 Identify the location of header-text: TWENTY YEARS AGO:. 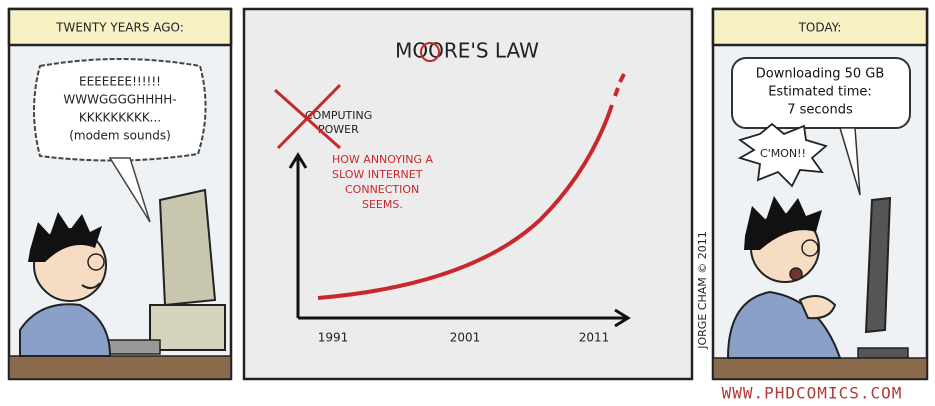
(119, 28).